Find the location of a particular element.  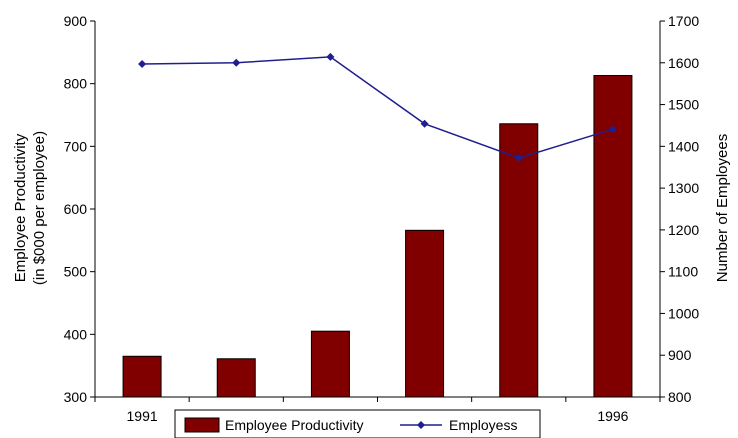

legend: Employee Productivity Employess is located at coordinates (357, 423).